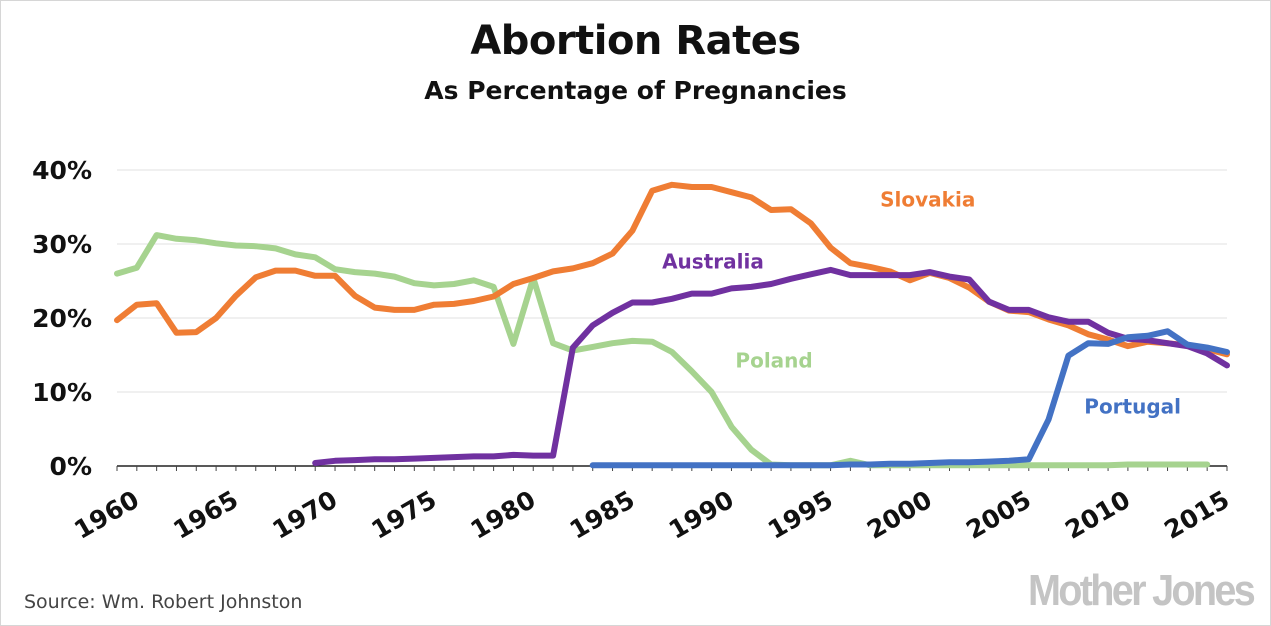 The image size is (1271, 626). I want to click on chart-title: Abortion Rates, so click(635, 41).